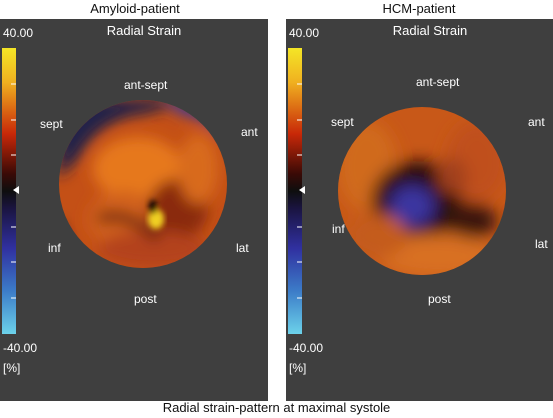 The image size is (553, 418). What do you see at coordinates (419, 8) in the screenshot?
I see `panel-title-hcm: HCM-patient` at bounding box center [419, 8].